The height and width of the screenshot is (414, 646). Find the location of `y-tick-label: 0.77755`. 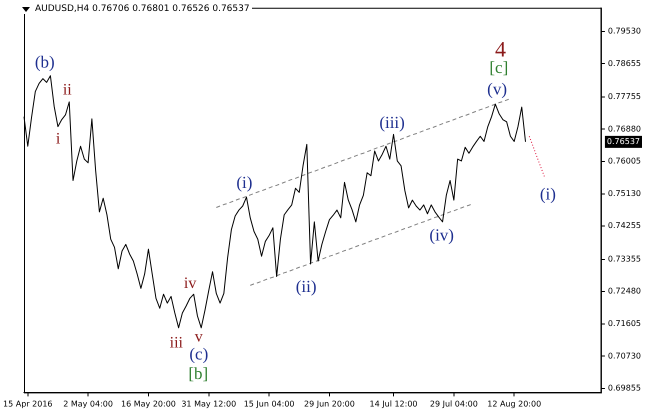

y-tick-label: 0.77755 is located at coordinates (625, 97).